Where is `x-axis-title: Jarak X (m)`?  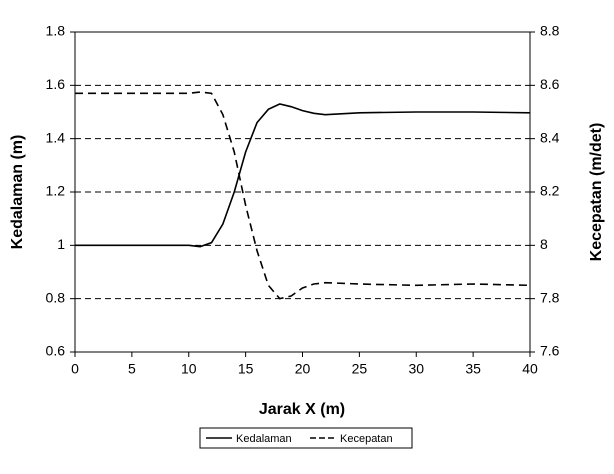
x-axis-title: Jarak X (m) is located at coordinates (302, 409).